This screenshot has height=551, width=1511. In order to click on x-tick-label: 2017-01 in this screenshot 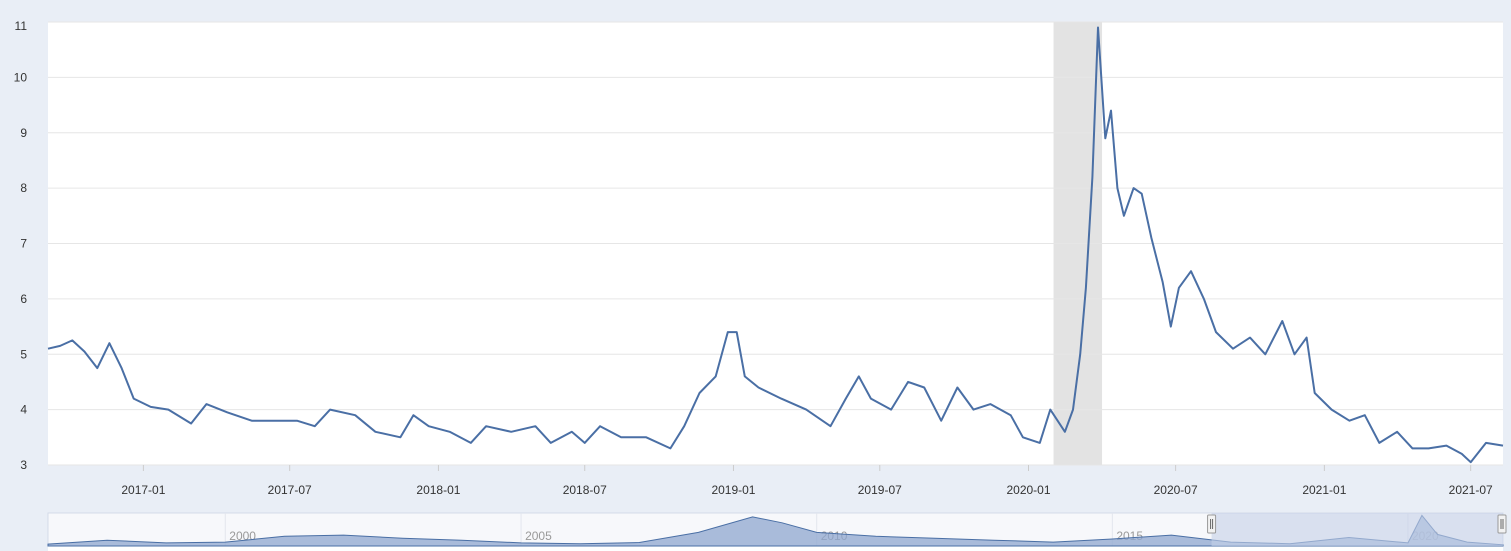, I will do `click(143, 490)`.